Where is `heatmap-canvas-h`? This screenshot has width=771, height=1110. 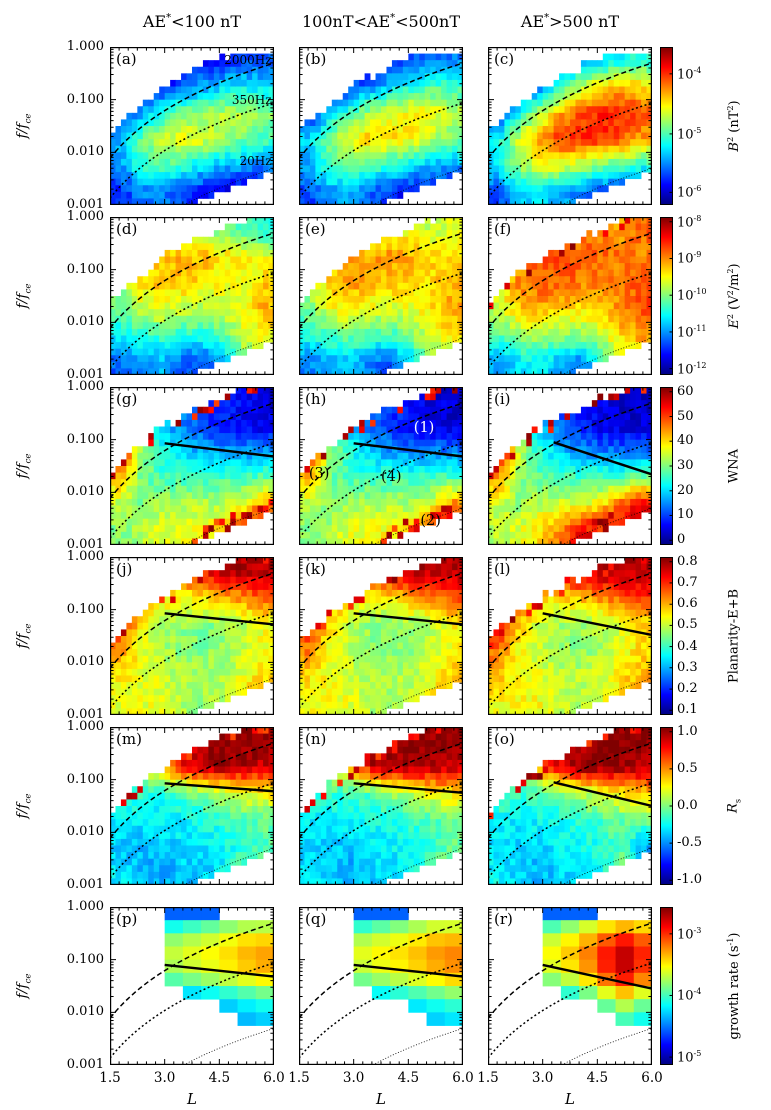 heatmap-canvas-h is located at coordinates (381, 466).